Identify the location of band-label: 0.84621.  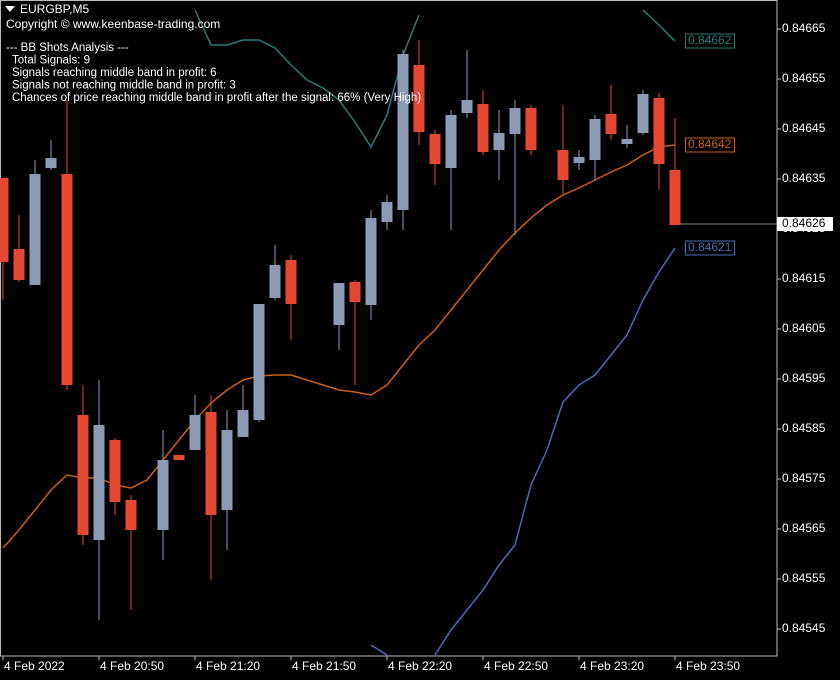
(710, 247).